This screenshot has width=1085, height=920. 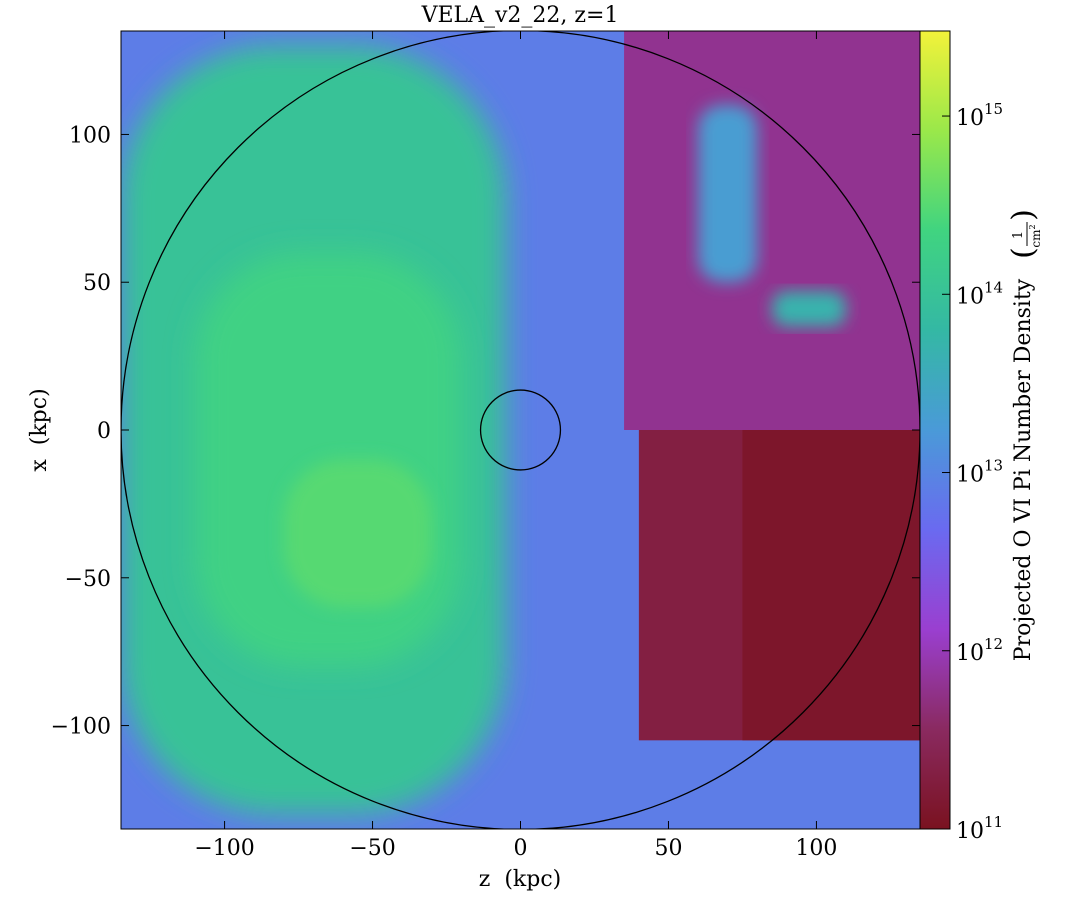 What do you see at coordinates (520, 15) in the screenshot?
I see `chart-title: VELA_v2_22, z=1` at bounding box center [520, 15].